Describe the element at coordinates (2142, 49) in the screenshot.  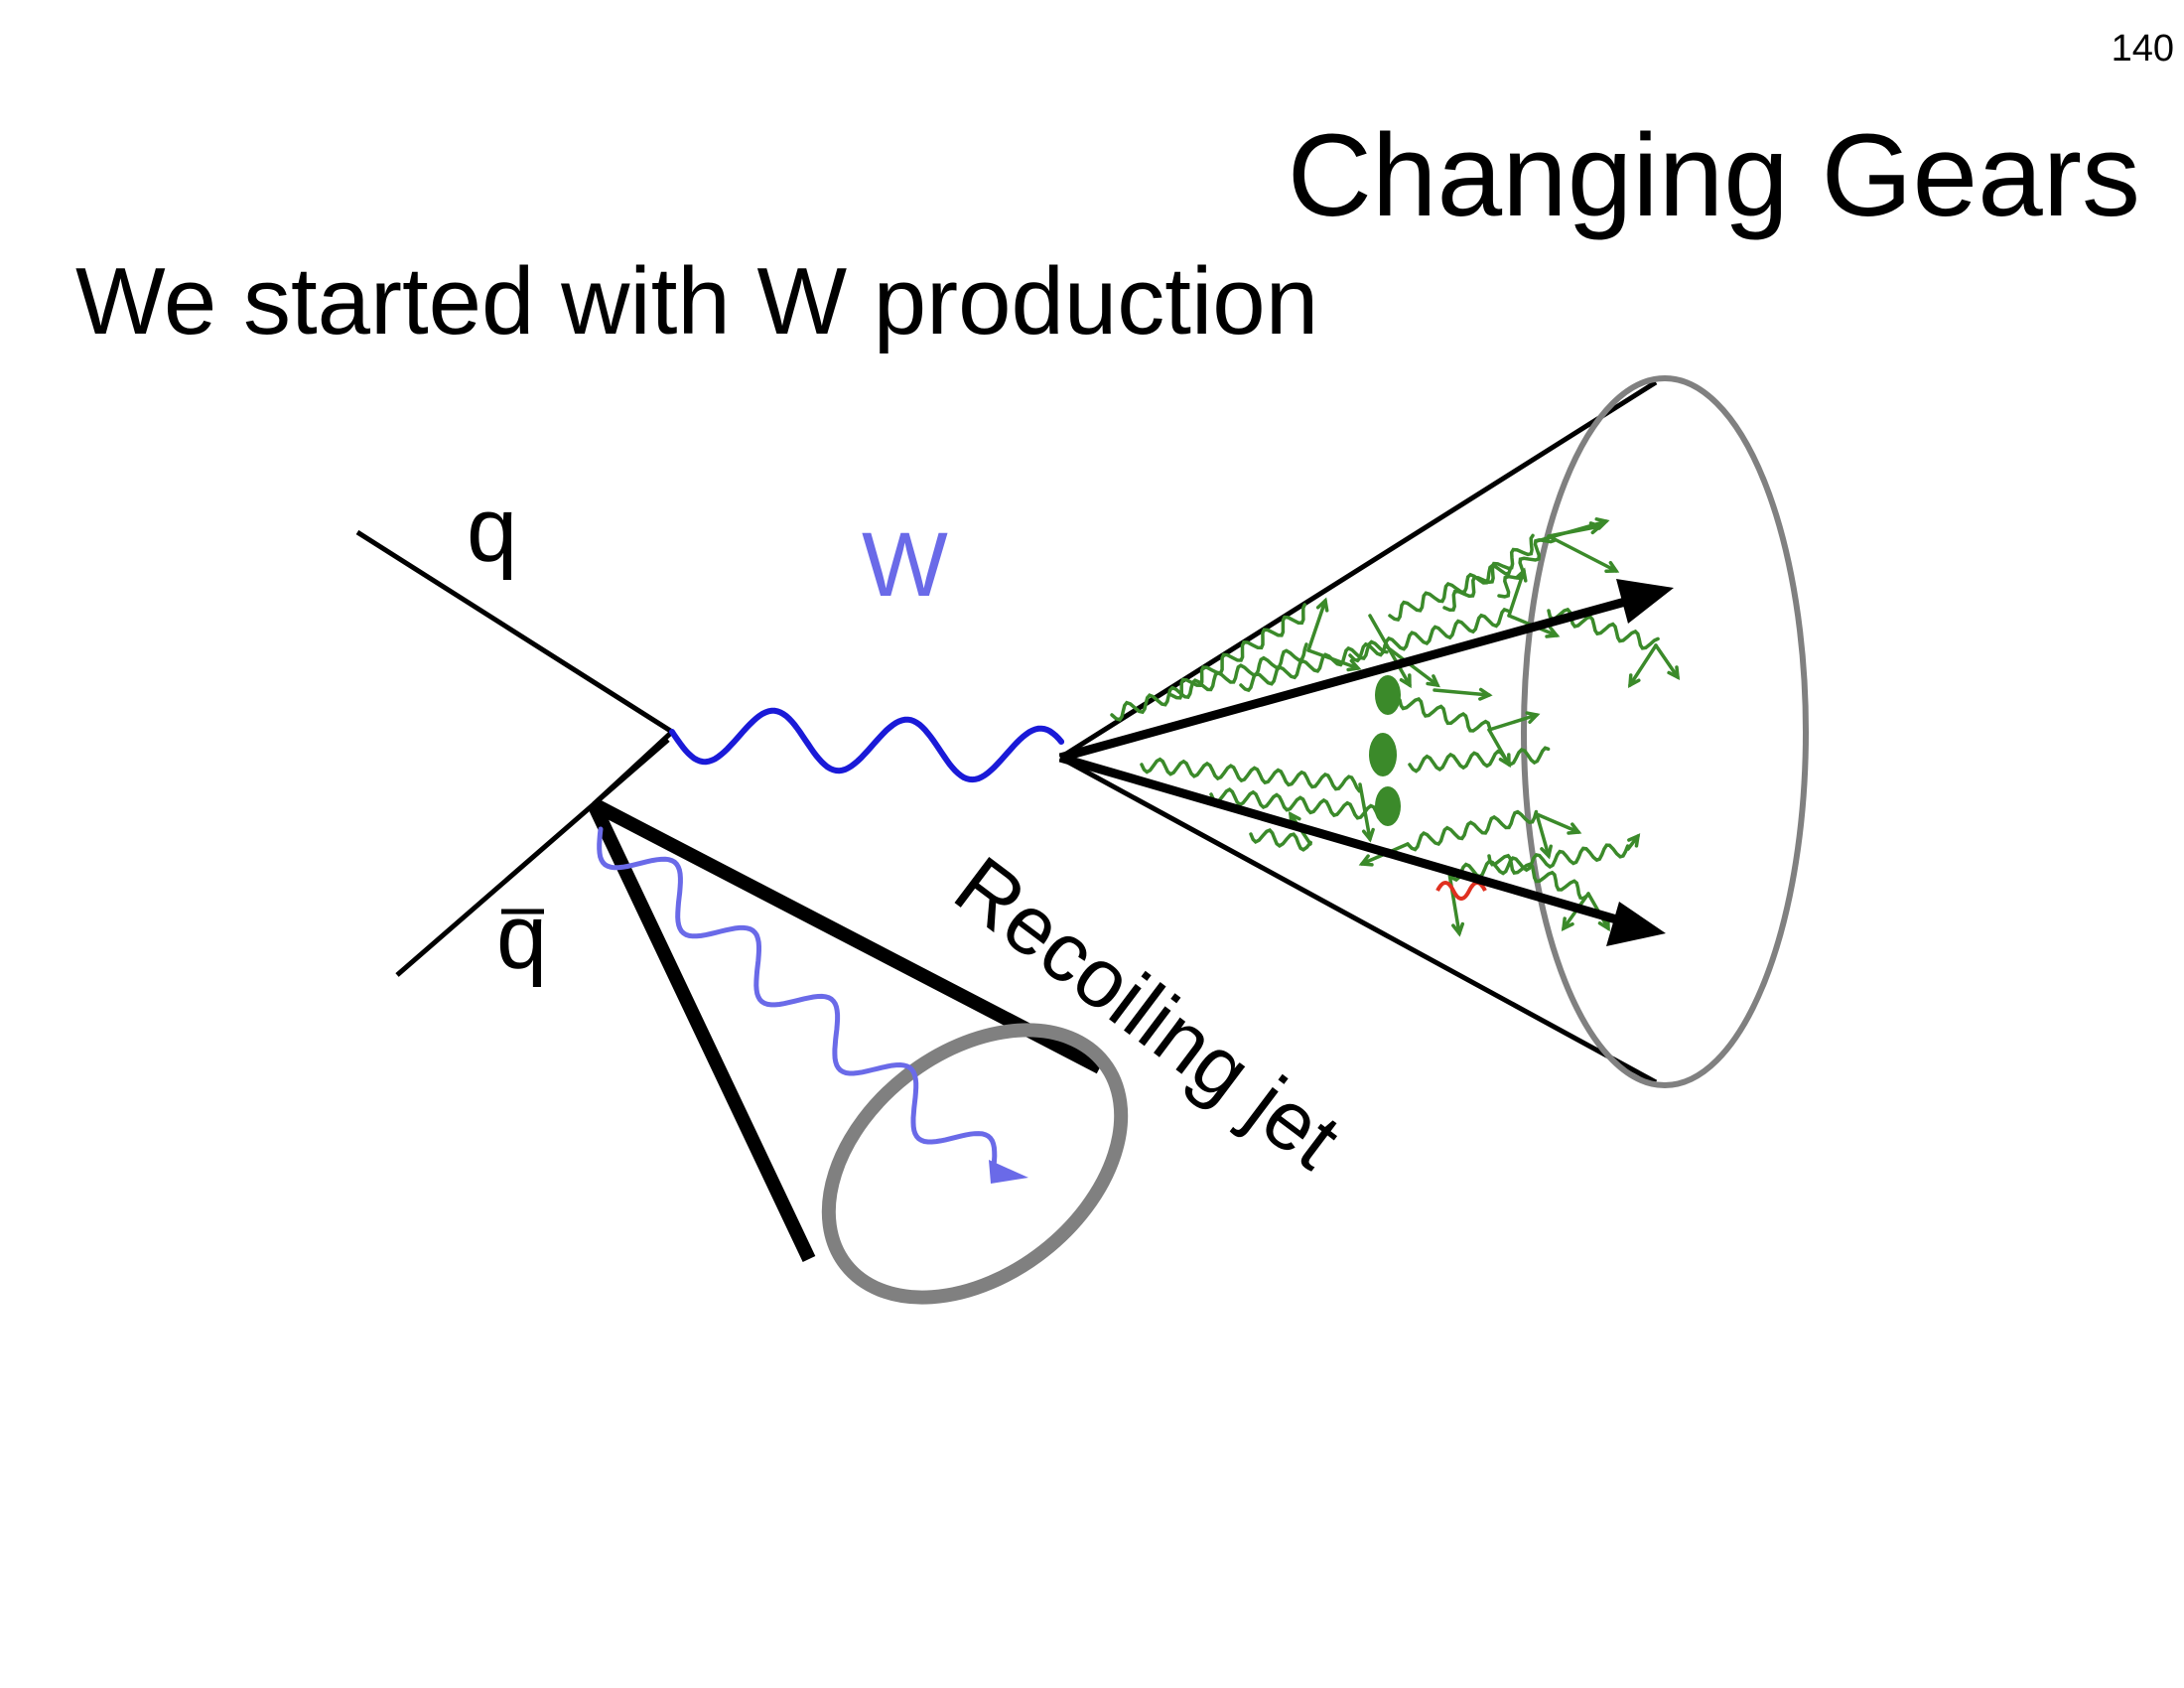
I see `page-number: 140` at that location.